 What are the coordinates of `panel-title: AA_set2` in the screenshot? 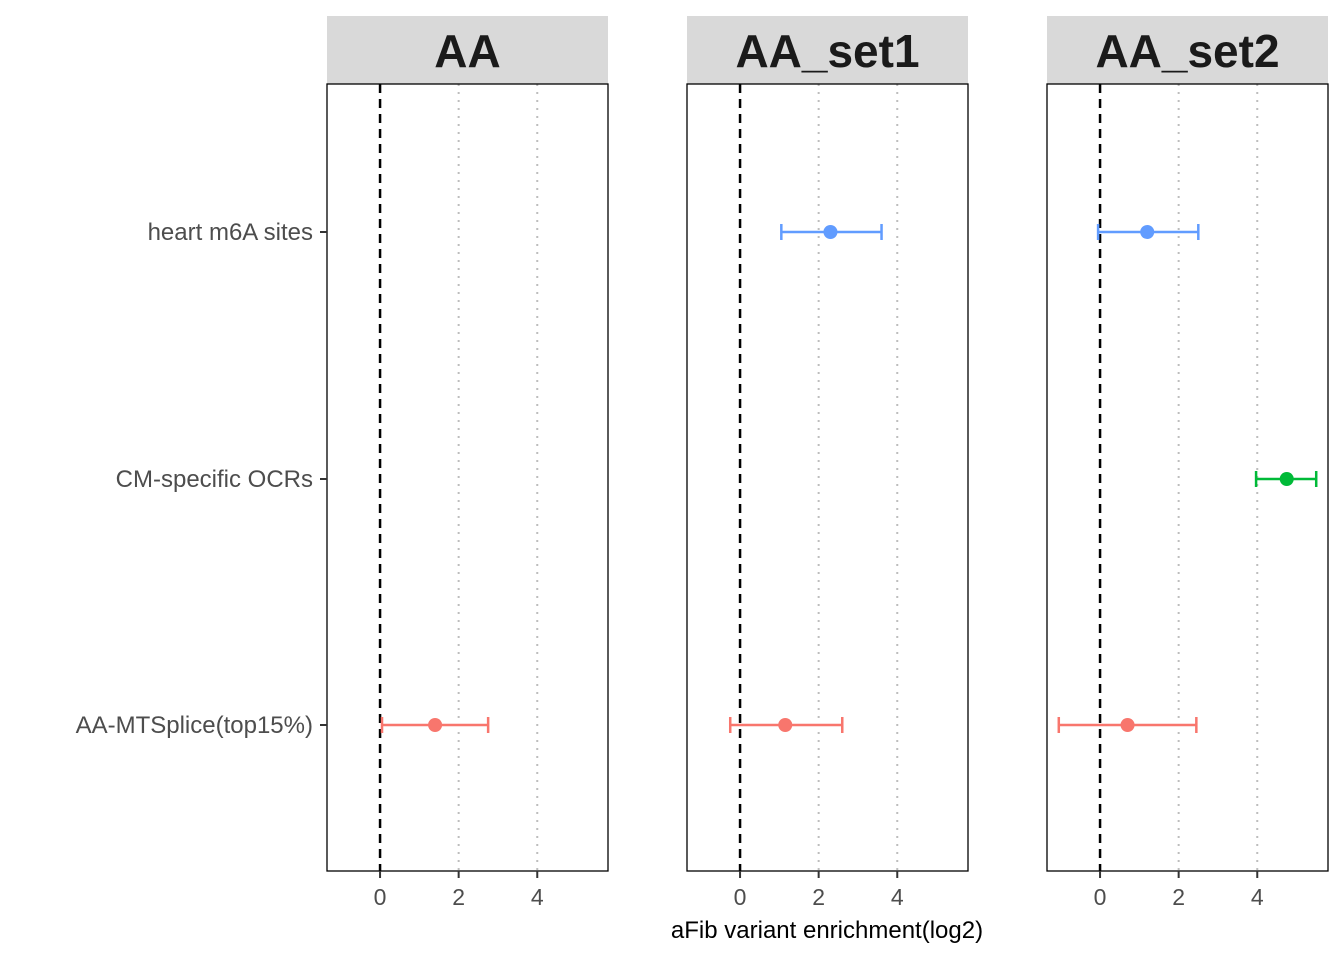 It's located at (1187, 51).